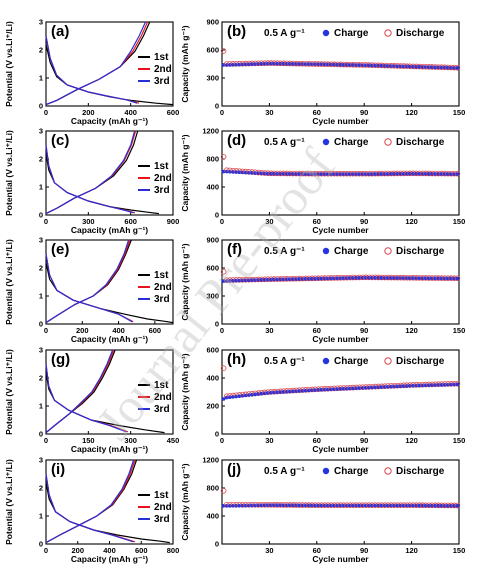 The image size is (485, 587). I want to click on panel-label: (g), so click(60, 359).